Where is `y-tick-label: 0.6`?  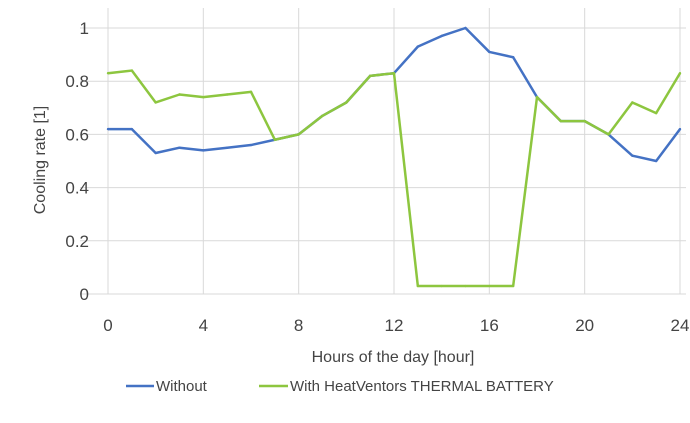
y-tick-label: 0.6 is located at coordinates (77, 134).